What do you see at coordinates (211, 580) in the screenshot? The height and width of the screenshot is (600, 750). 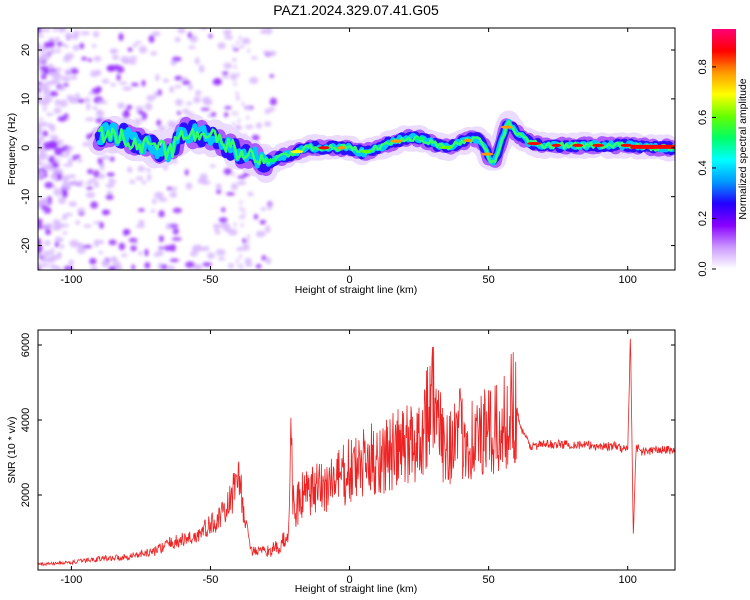 I see `snr-x-tick-label: -50` at bounding box center [211, 580].